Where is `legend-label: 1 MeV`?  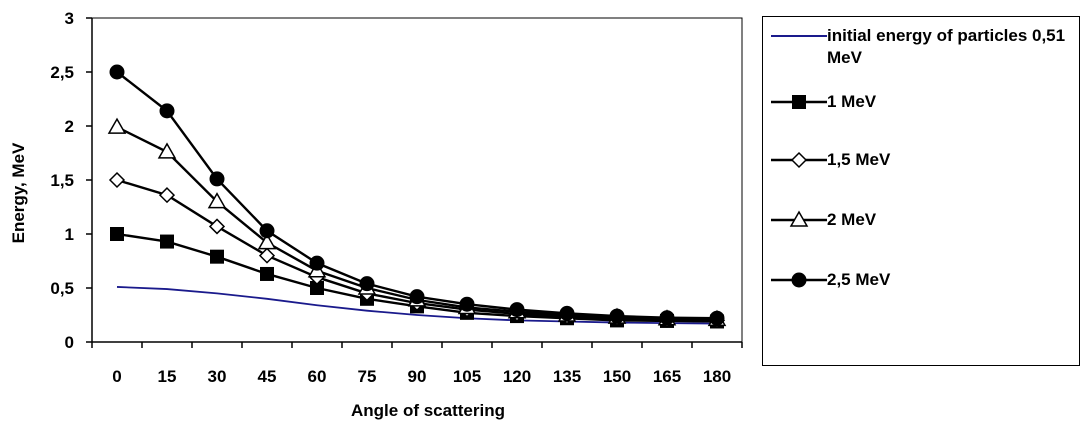 legend-label: 1 MeV is located at coordinates (852, 101).